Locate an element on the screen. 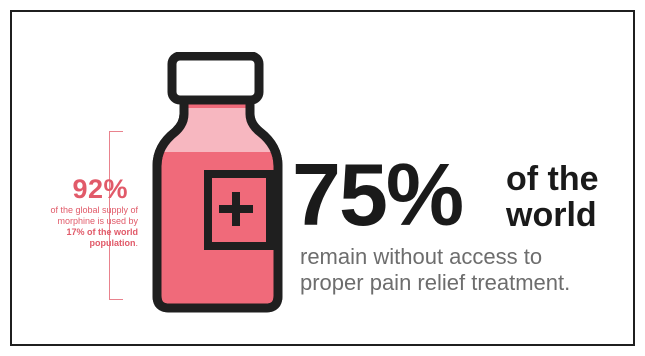  supply-period: . is located at coordinates (136, 243).